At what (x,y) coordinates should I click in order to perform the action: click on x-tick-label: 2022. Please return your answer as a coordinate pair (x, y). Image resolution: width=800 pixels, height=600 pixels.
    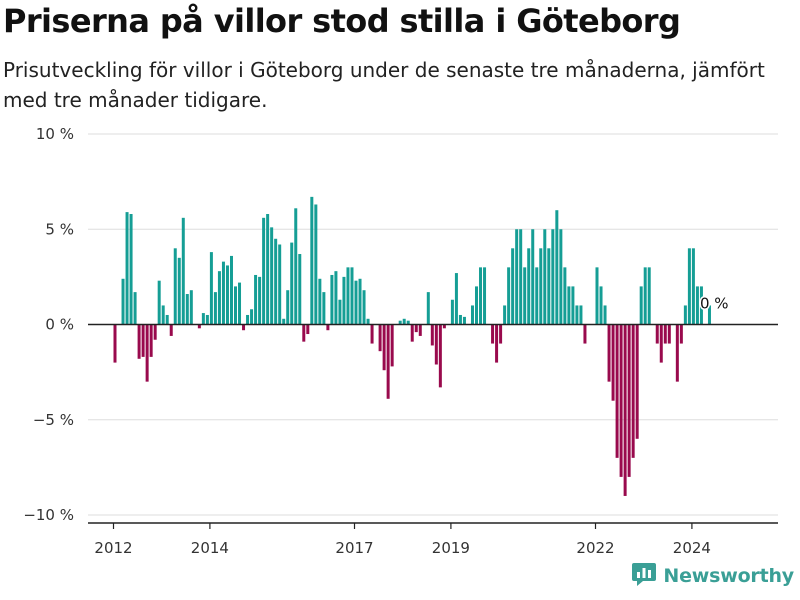
    Looking at the image, I should click on (595, 548).